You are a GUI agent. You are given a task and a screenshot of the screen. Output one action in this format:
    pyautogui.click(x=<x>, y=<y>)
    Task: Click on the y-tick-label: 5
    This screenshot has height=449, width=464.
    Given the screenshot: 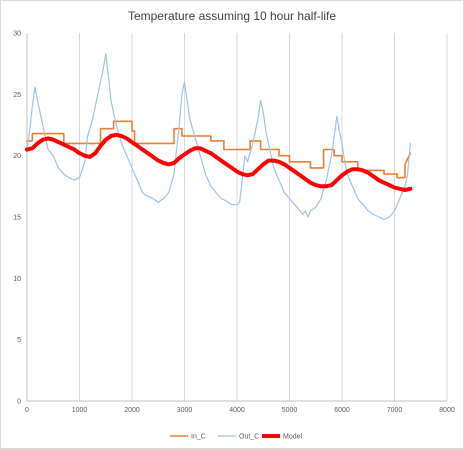 What is the action you would take?
    pyautogui.click(x=19, y=340)
    